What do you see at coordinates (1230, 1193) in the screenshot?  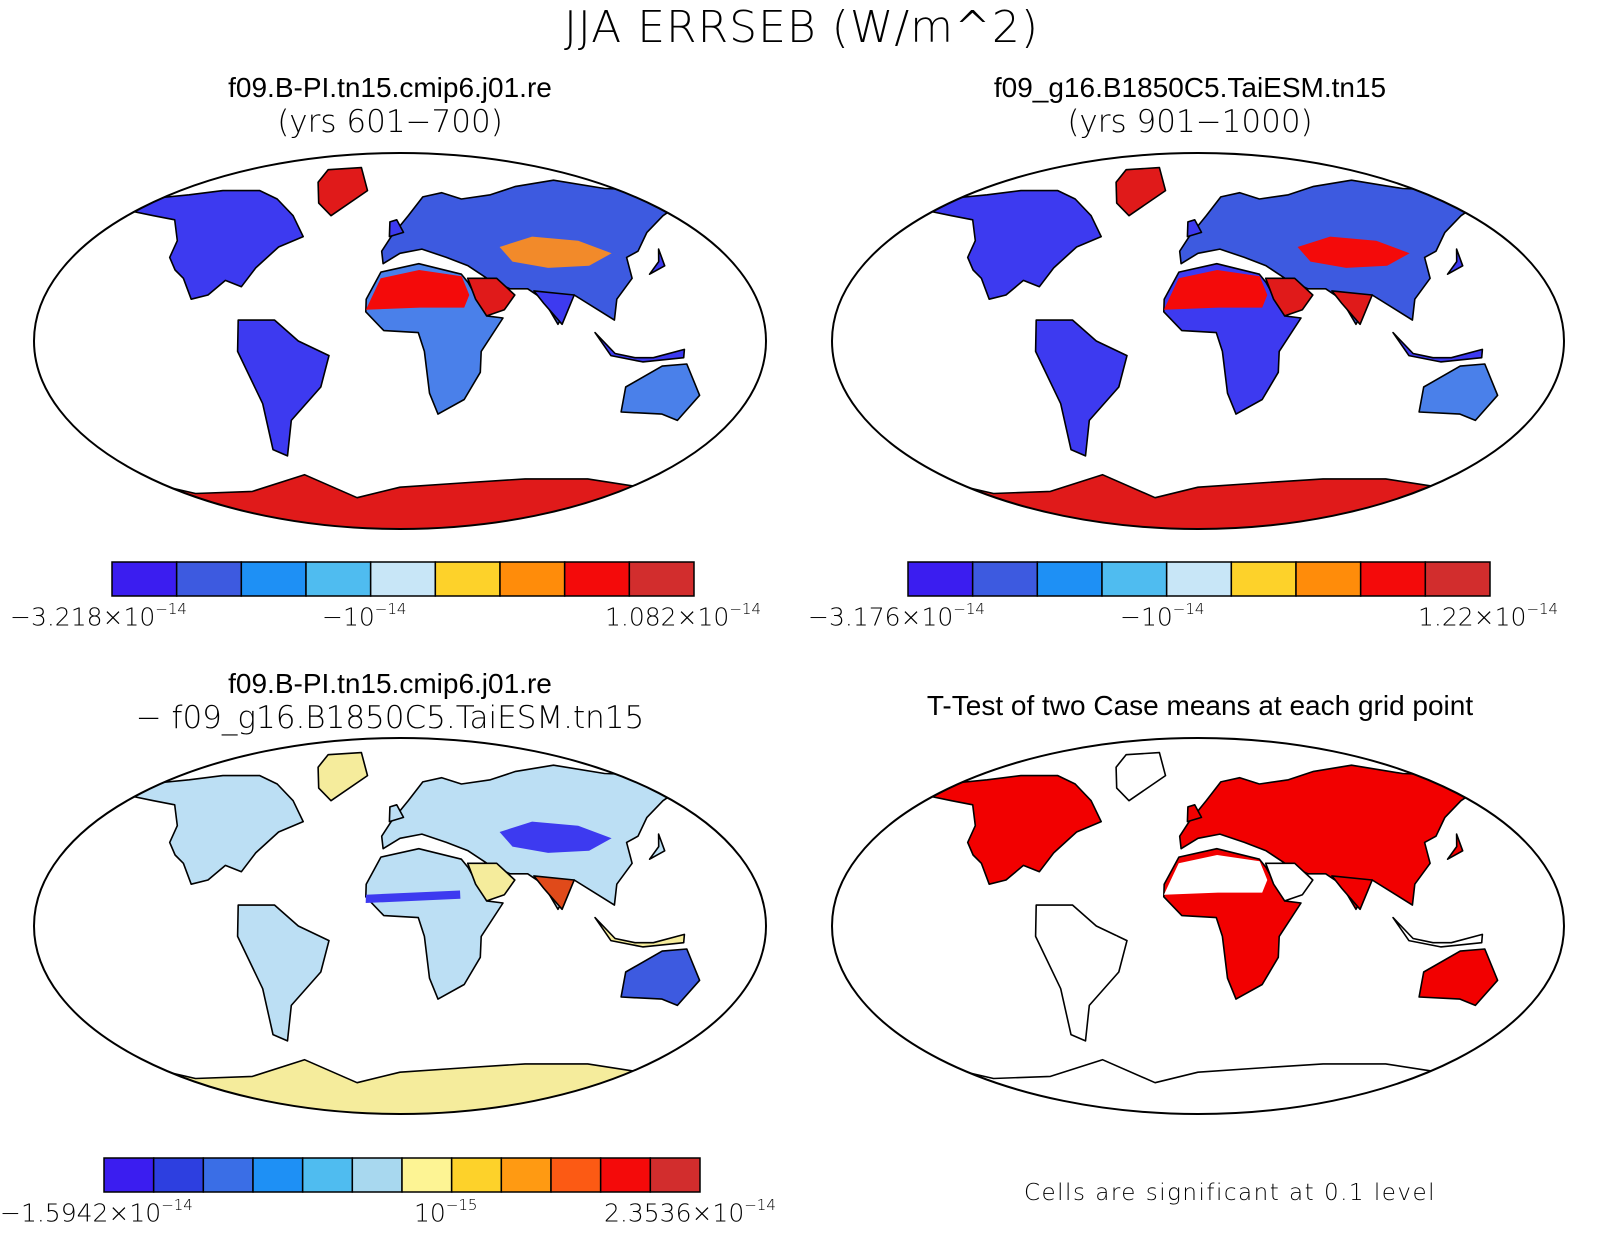 I see `significance-note: Cells are significant at 0.1 level` at bounding box center [1230, 1193].